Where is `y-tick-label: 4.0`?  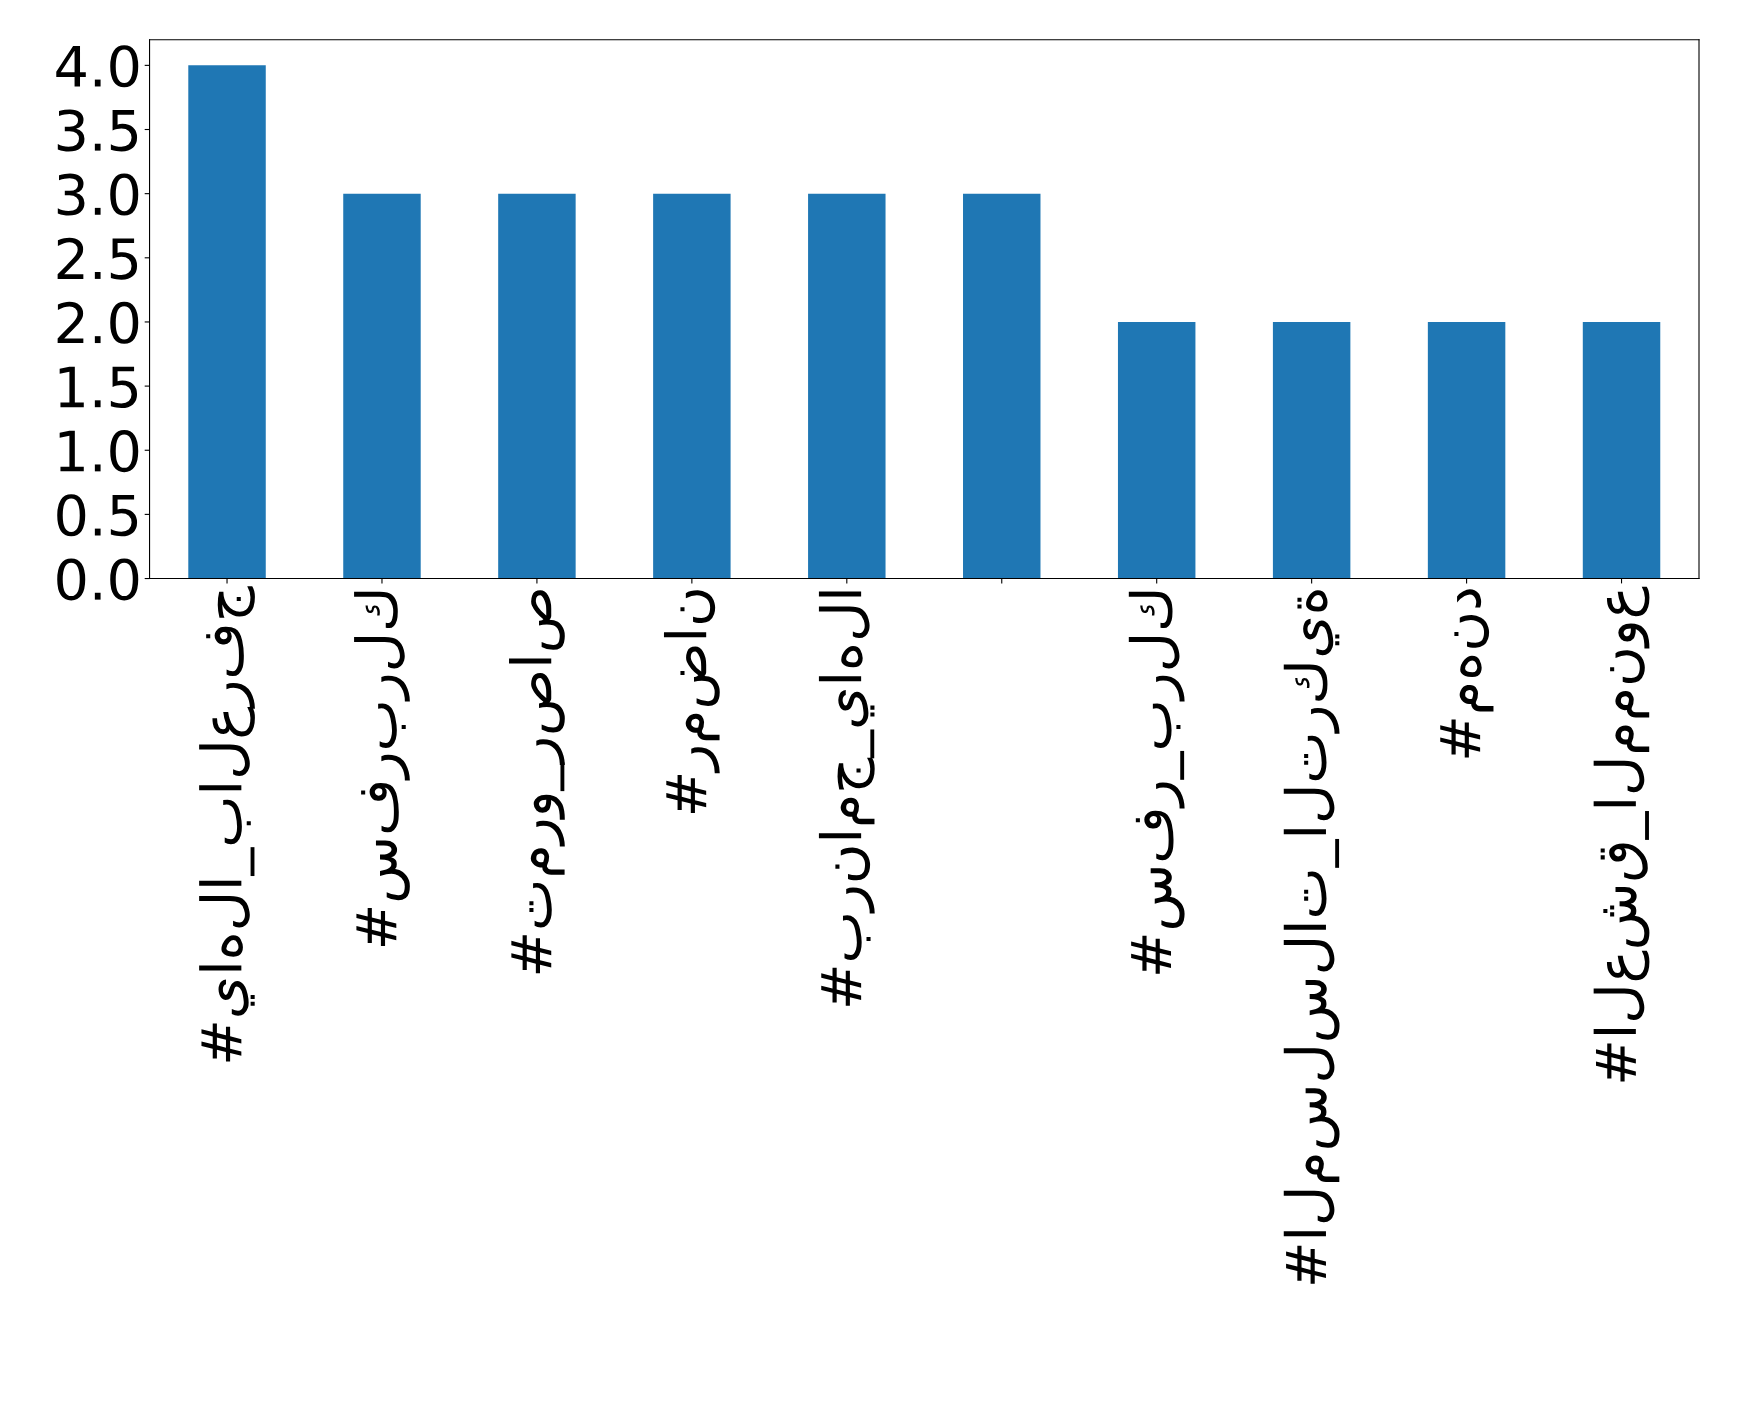
y-tick-label: 4.0 is located at coordinates (97, 66).